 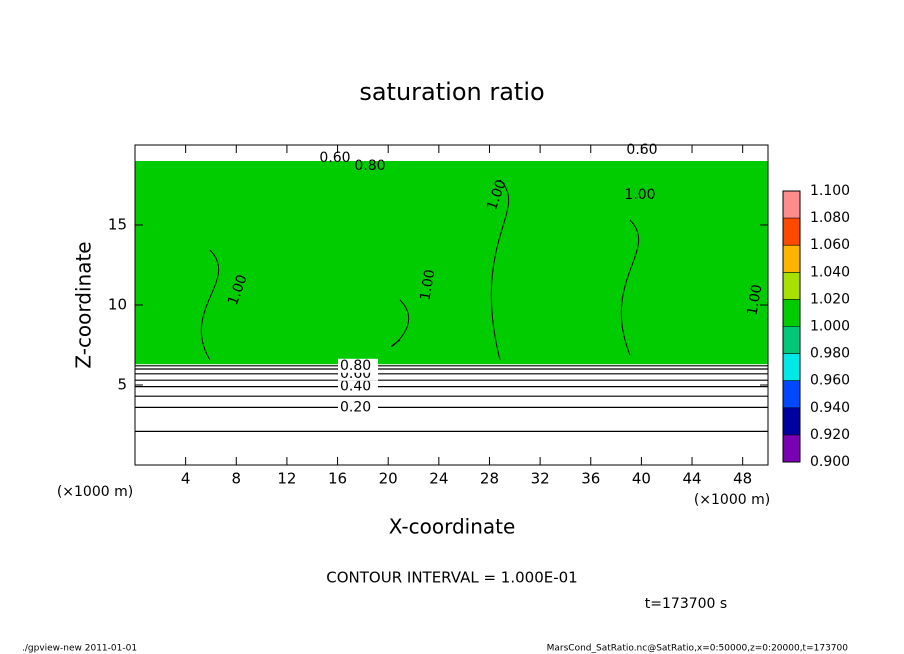 I want to click on x-unit: (×1000 m), so click(x=732, y=500).